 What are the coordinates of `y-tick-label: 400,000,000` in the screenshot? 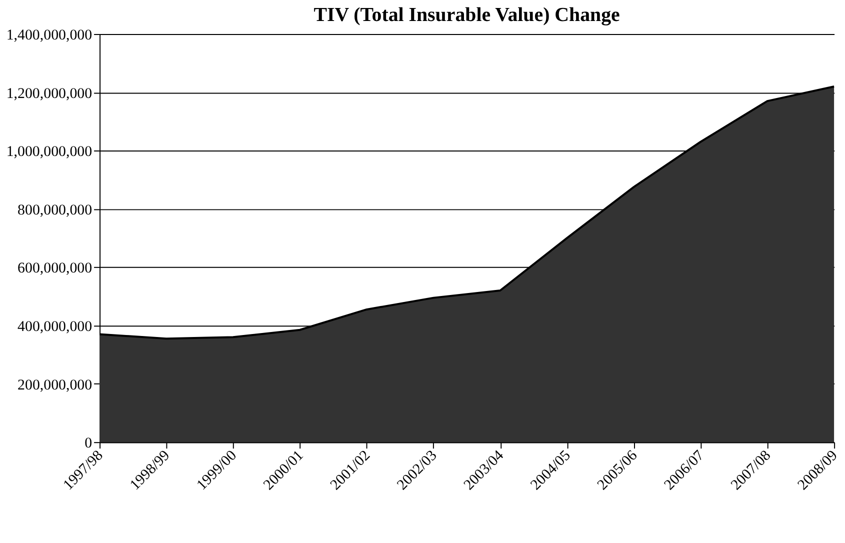 It's located at (55, 326).